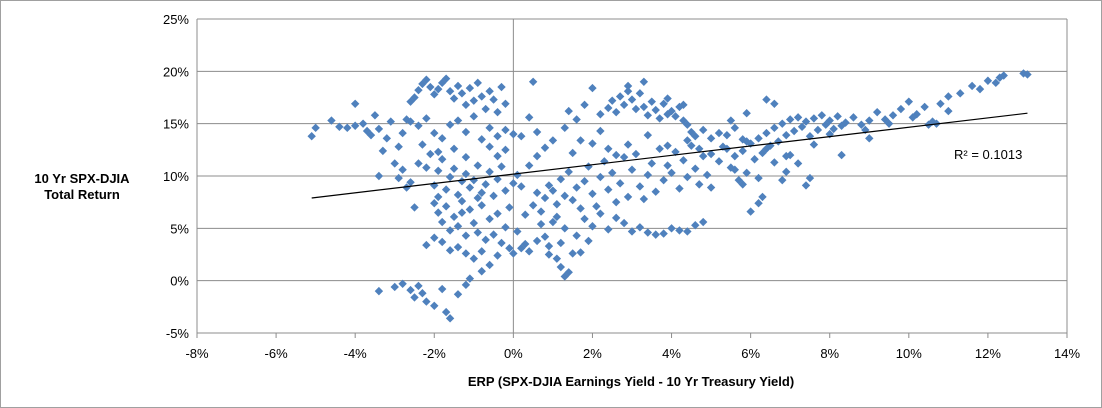 This screenshot has width=1102, height=408. What do you see at coordinates (179, 228) in the screenshot?
I see `y-tick-label: 5%` at bounding box center [179, 228].